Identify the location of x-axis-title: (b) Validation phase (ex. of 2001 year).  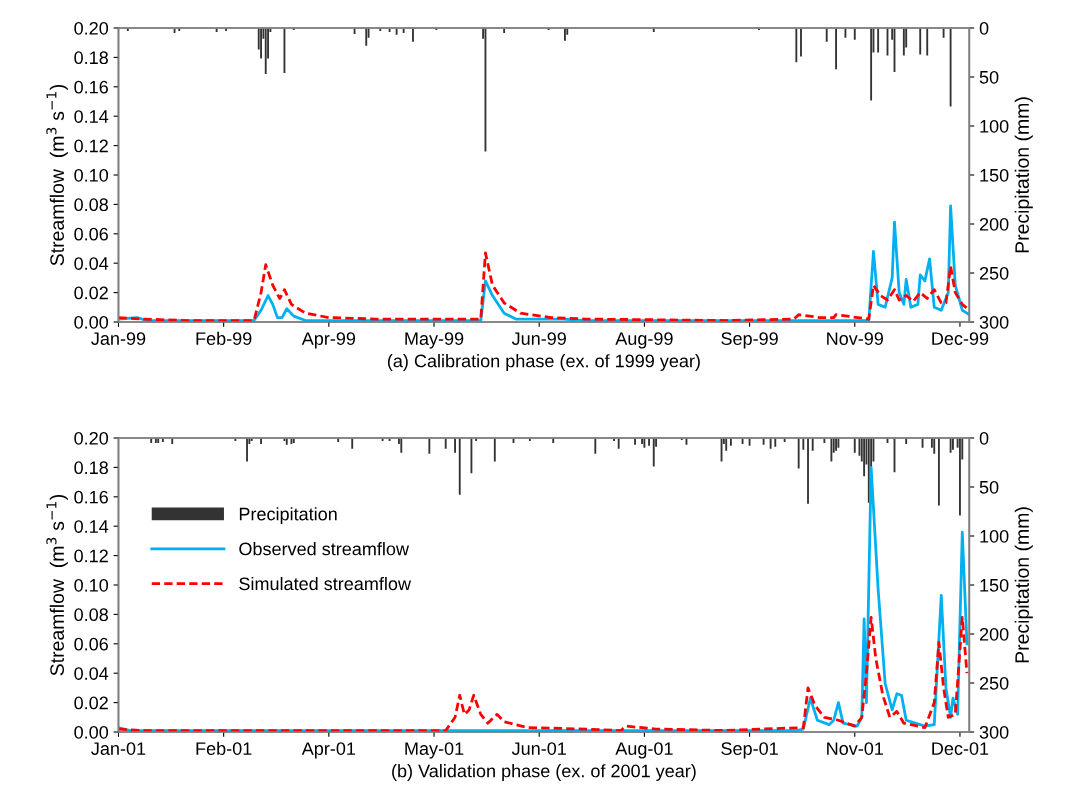
(544, 772).